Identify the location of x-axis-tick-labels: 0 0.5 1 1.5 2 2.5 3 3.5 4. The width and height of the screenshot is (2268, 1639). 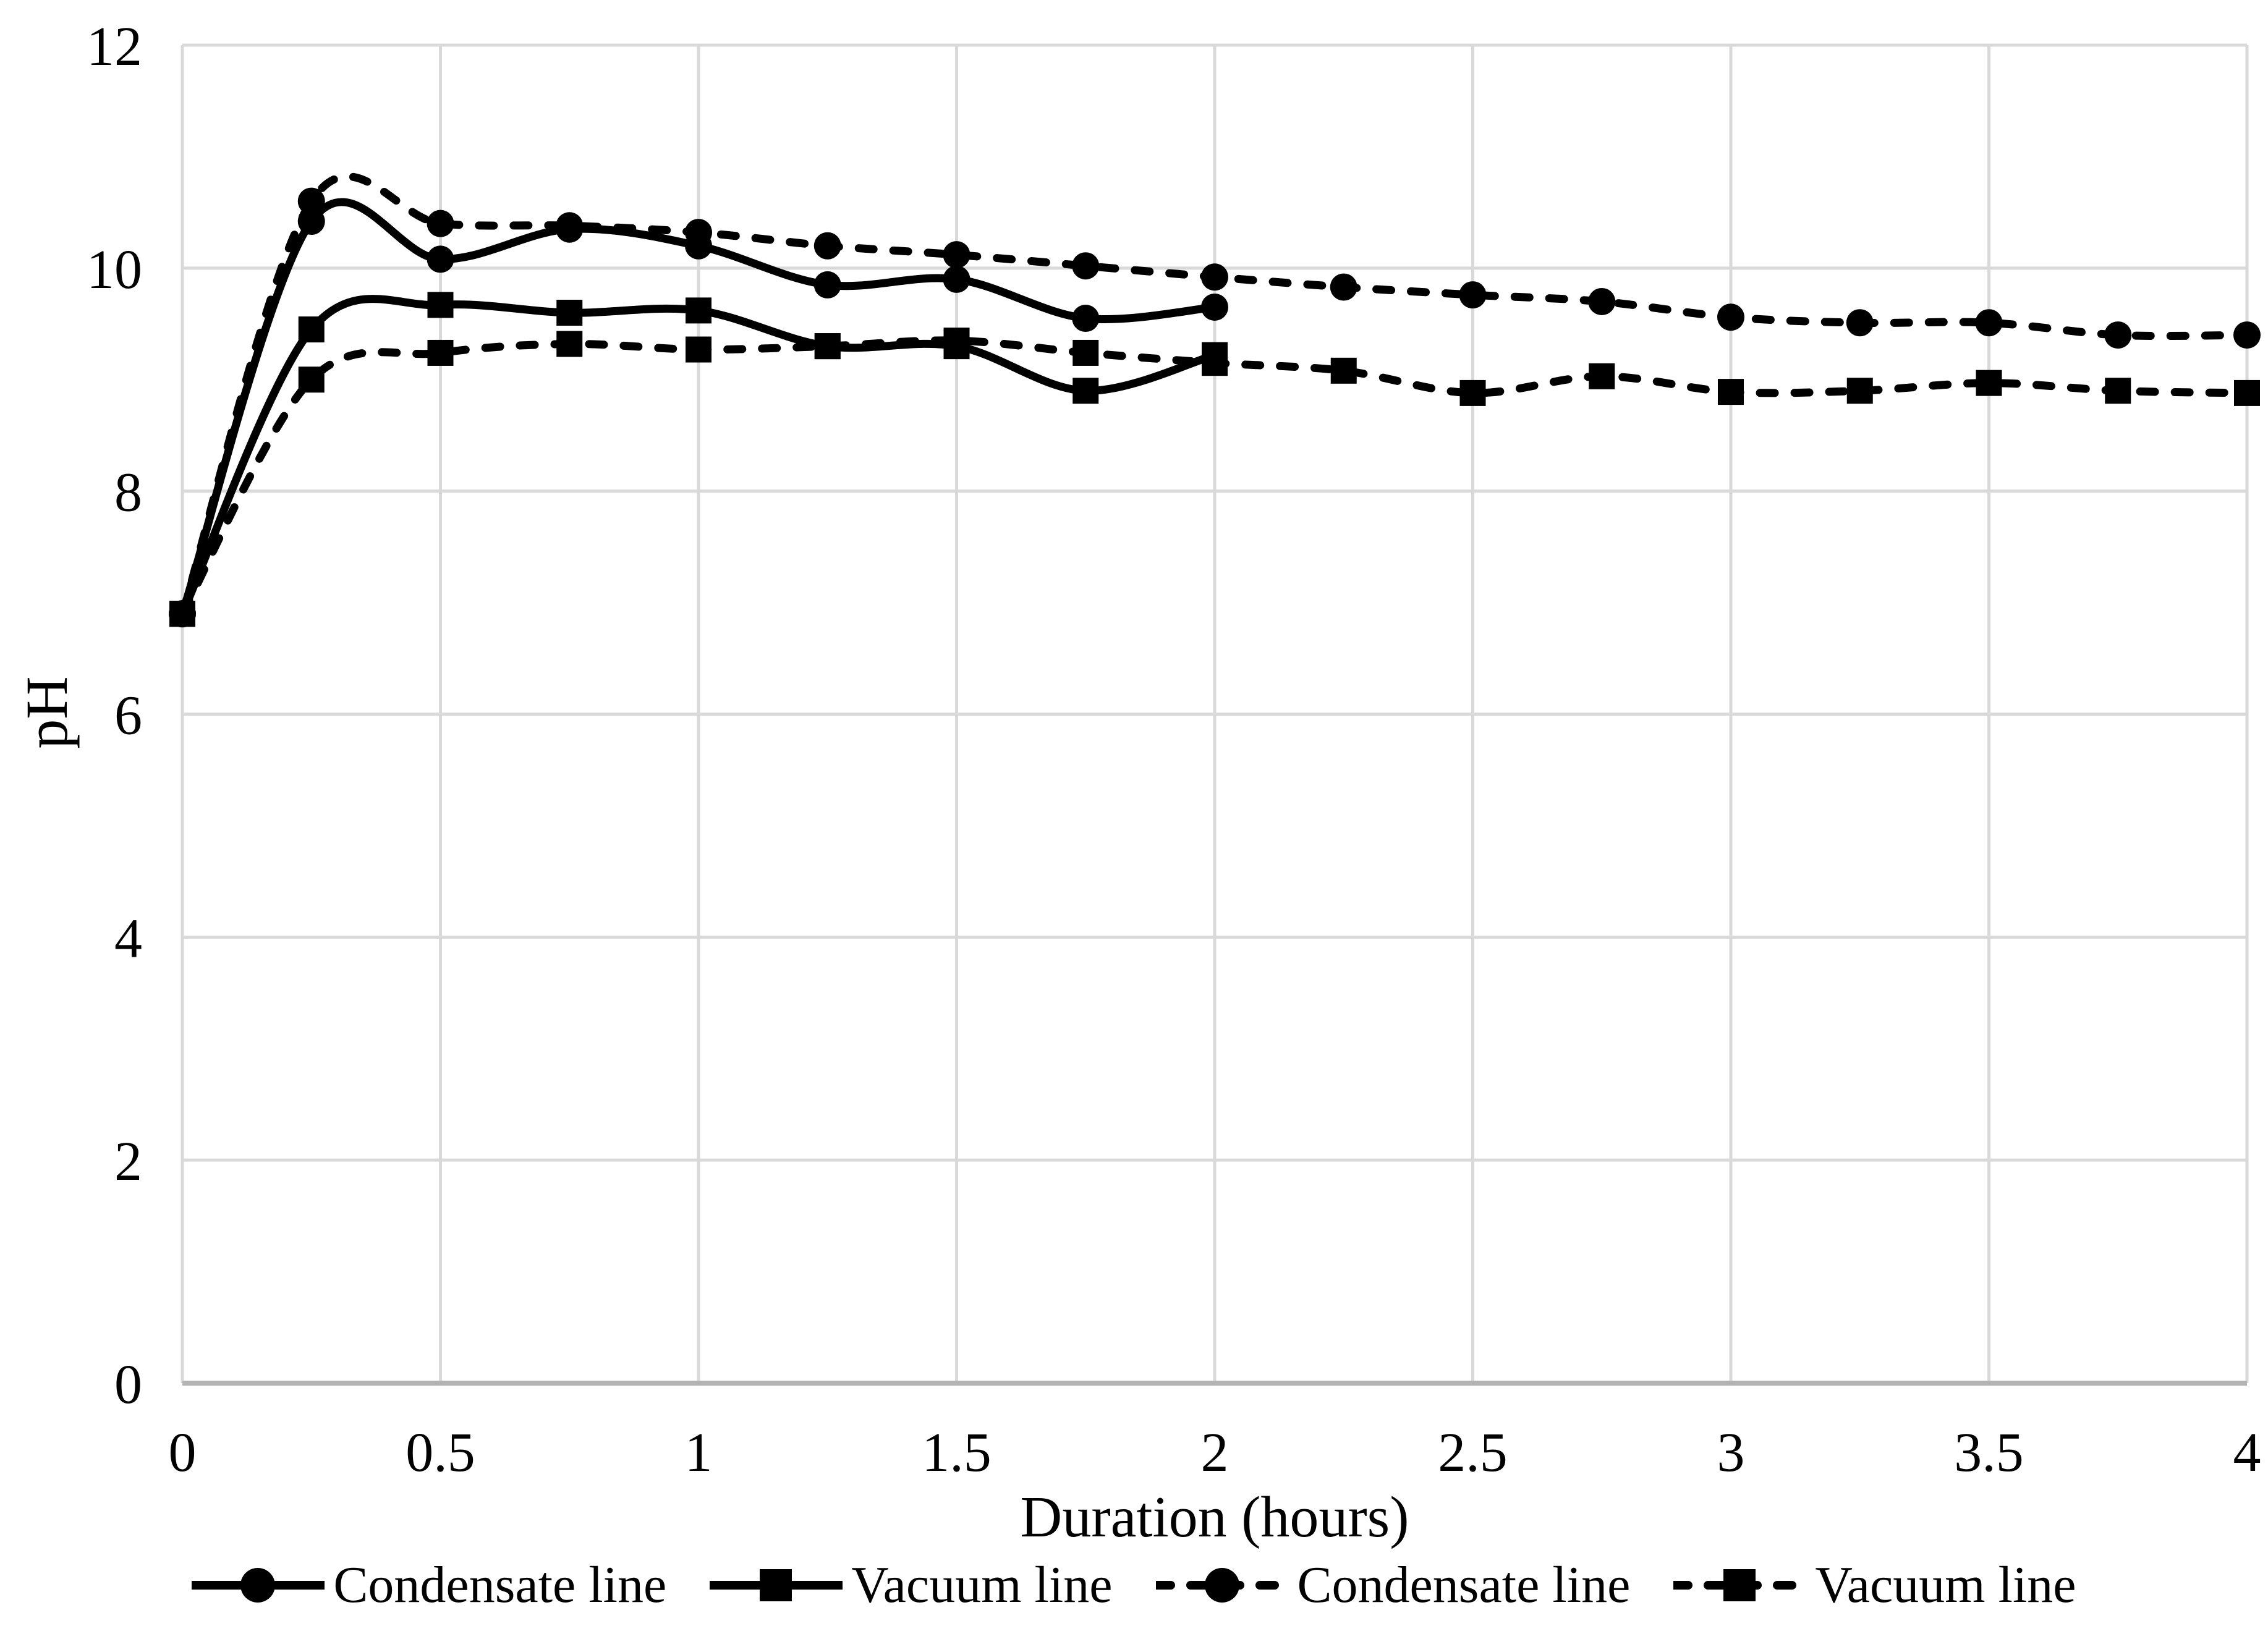
(1215, 1452).